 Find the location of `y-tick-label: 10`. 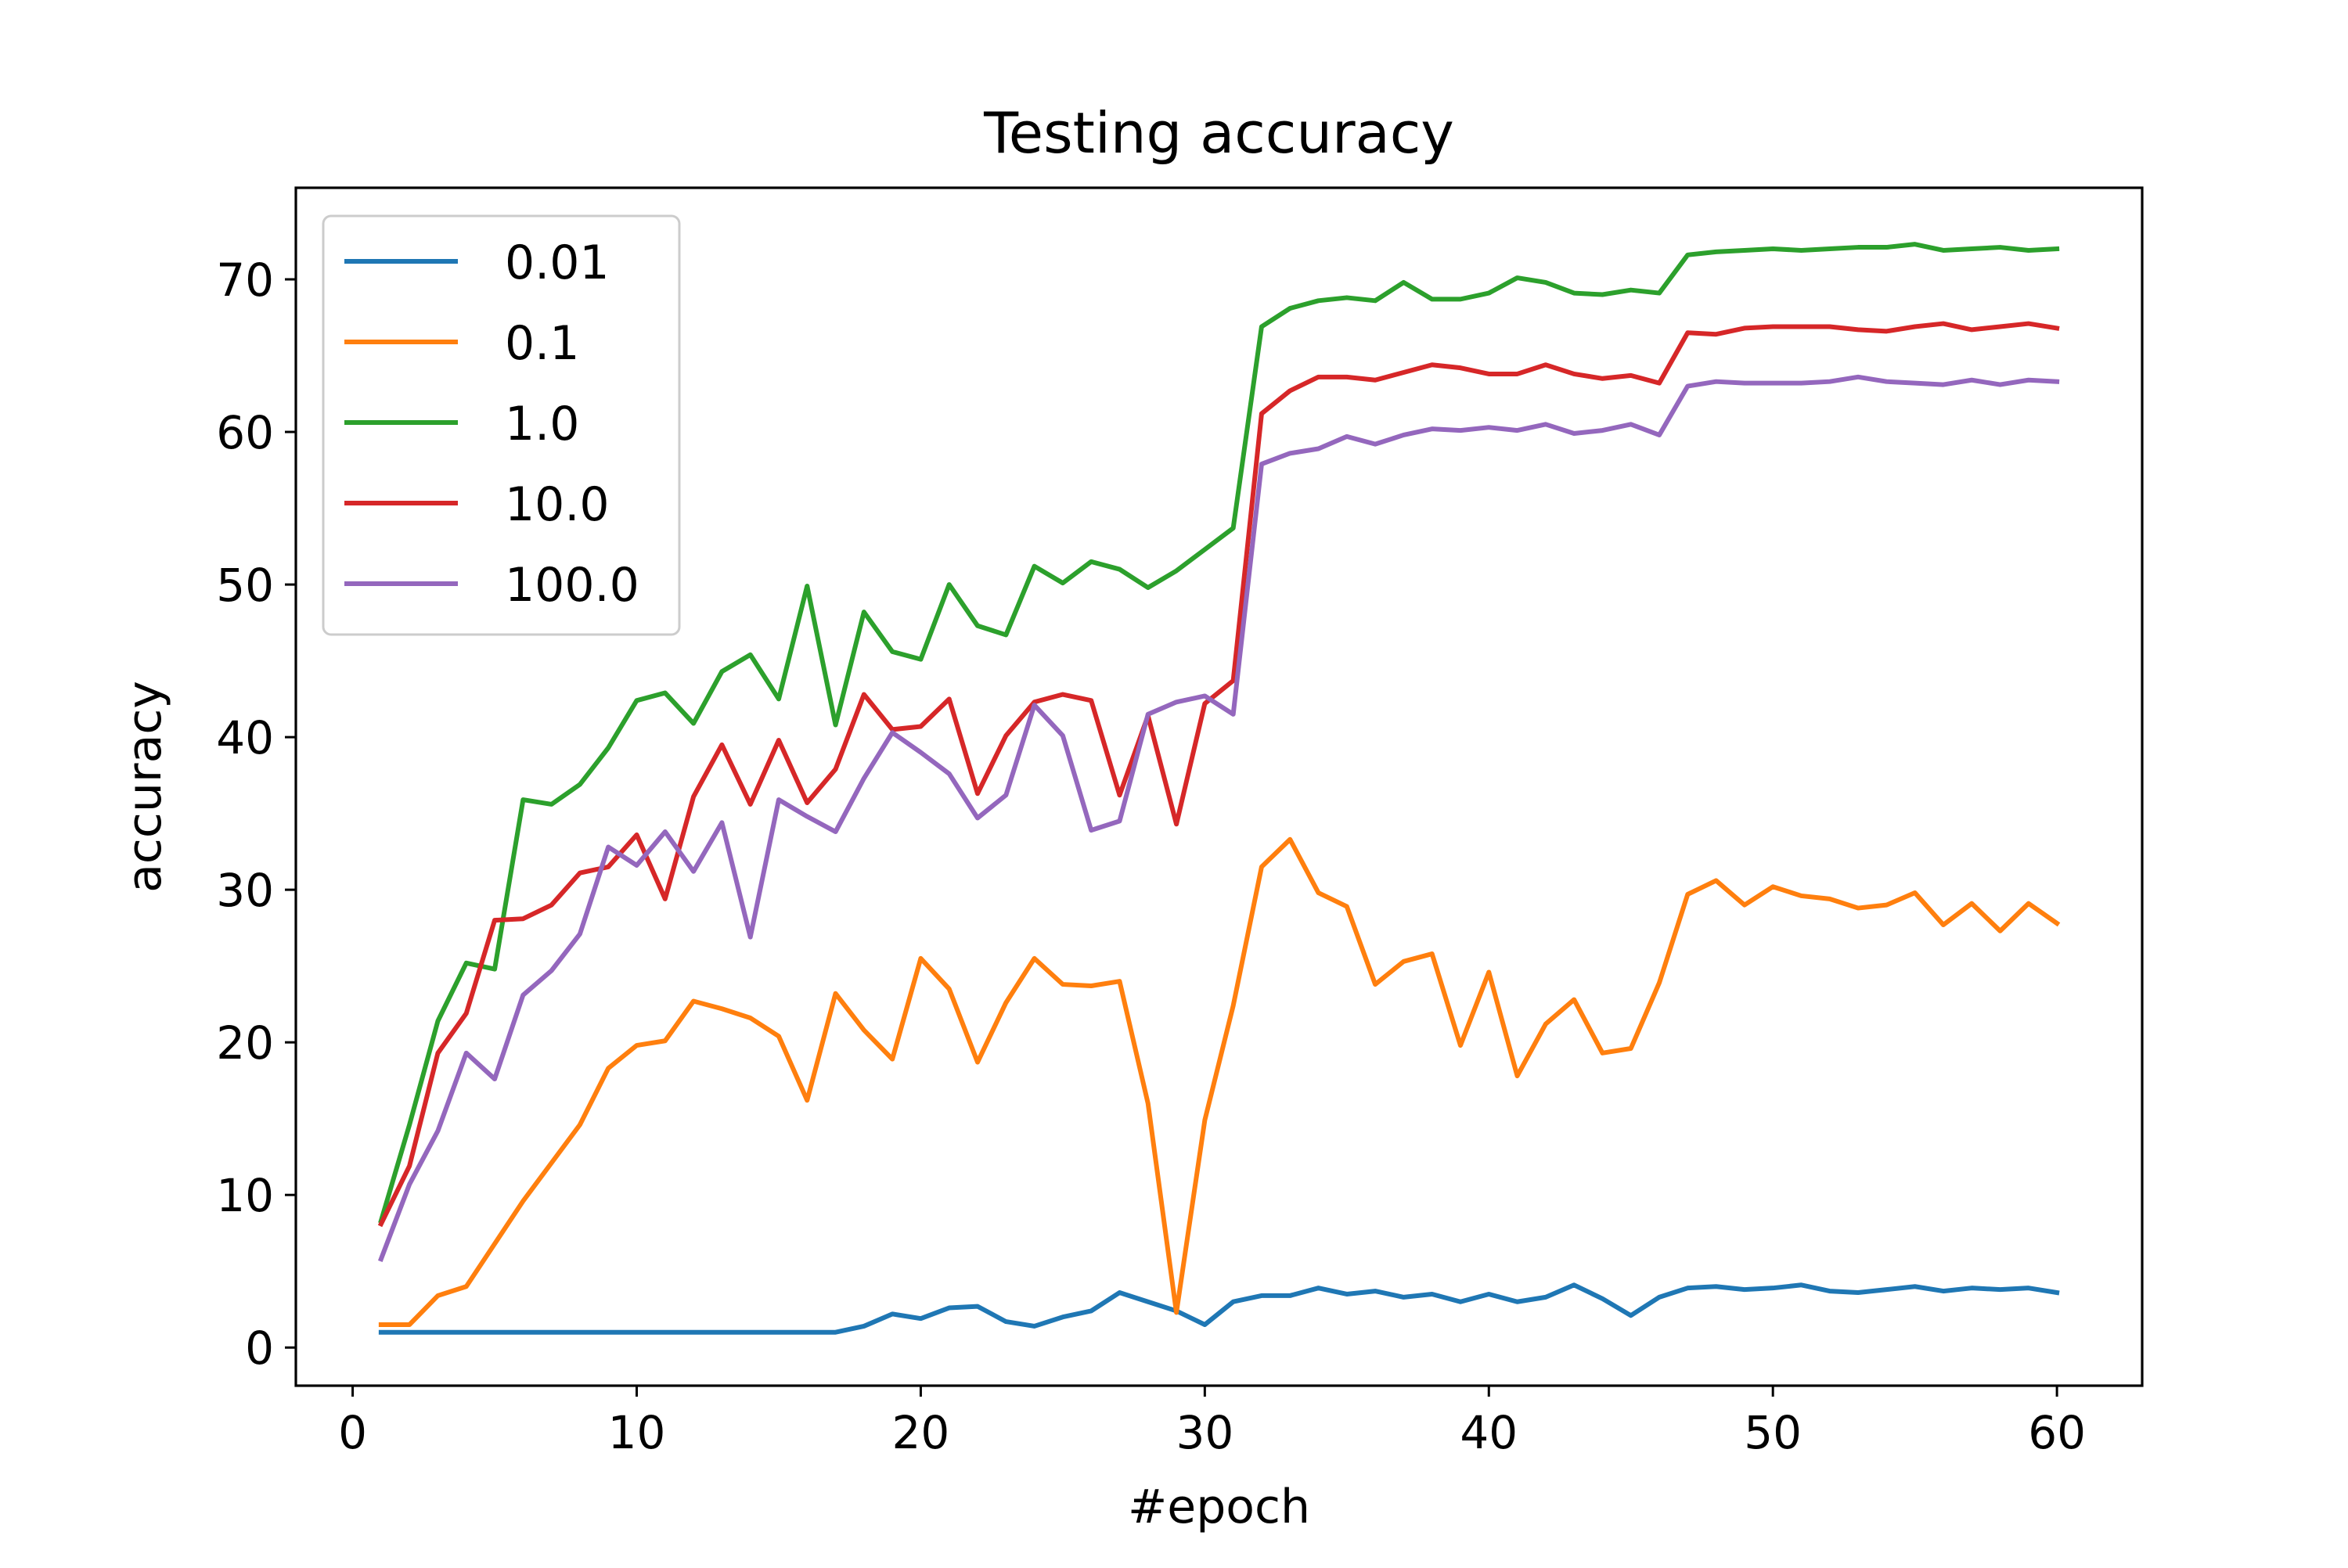

y-tick-label: 10 is located at coordinates (245, 1195).